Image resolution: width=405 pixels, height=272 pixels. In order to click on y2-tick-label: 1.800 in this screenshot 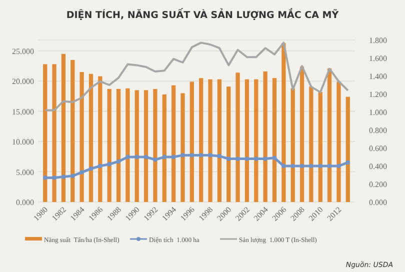, I will do `click(378, 40)`.